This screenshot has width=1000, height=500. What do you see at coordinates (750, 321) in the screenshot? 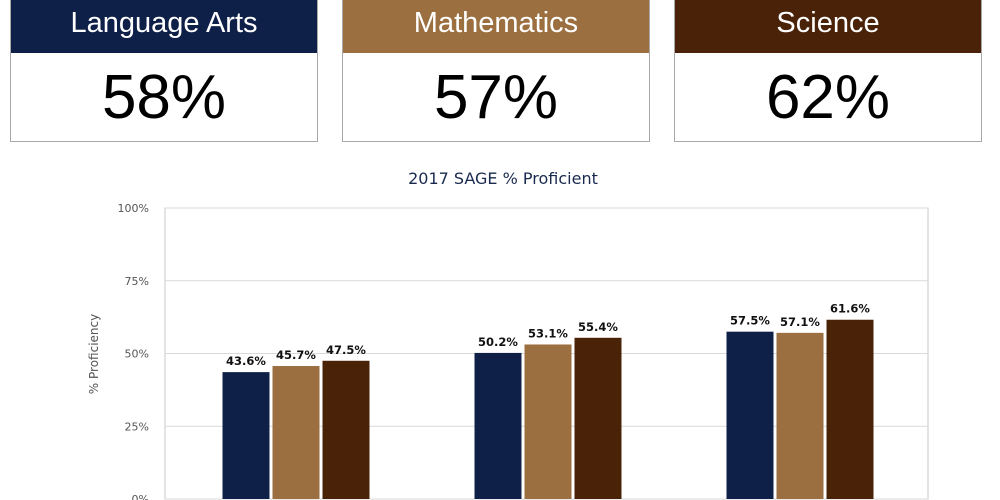
I see `data-label: 57.5%` at bounding box center [750, 321].